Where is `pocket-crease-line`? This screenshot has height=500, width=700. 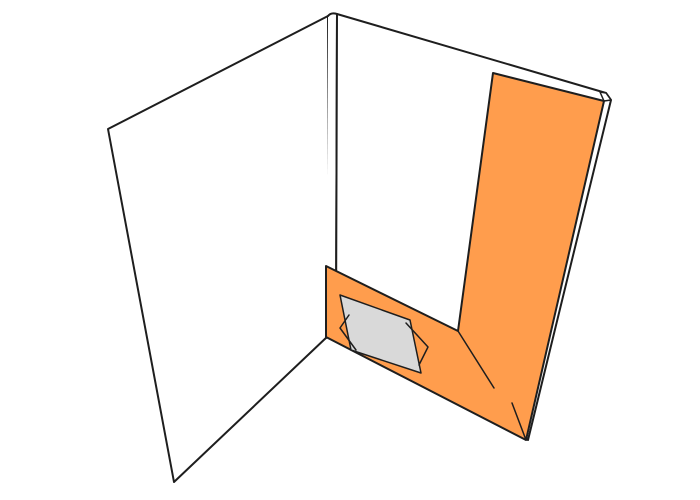
pocket-crease-line is located at coordinates (476, 359).